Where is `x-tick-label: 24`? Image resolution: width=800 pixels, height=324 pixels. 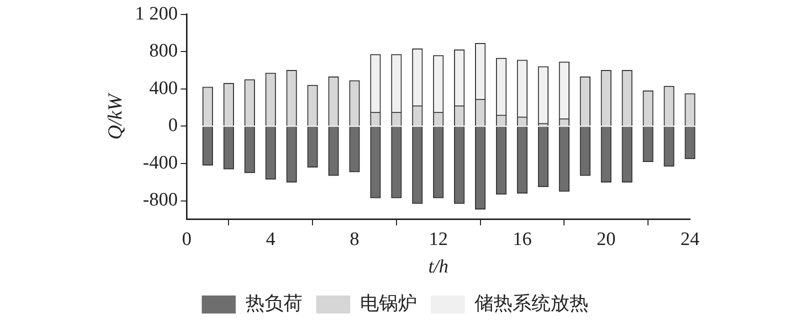
x-tick-label: 24 is located at coordinates (690, 239).